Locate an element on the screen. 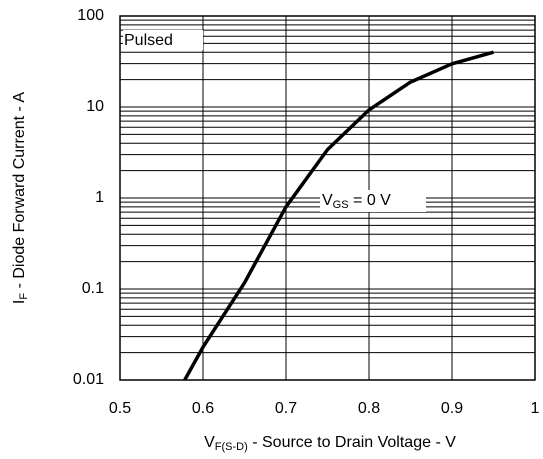 This screenshot has width=543, height=459. y-axis-label: IF - Diode Forward Current - A is located at coordinates (20, 198).